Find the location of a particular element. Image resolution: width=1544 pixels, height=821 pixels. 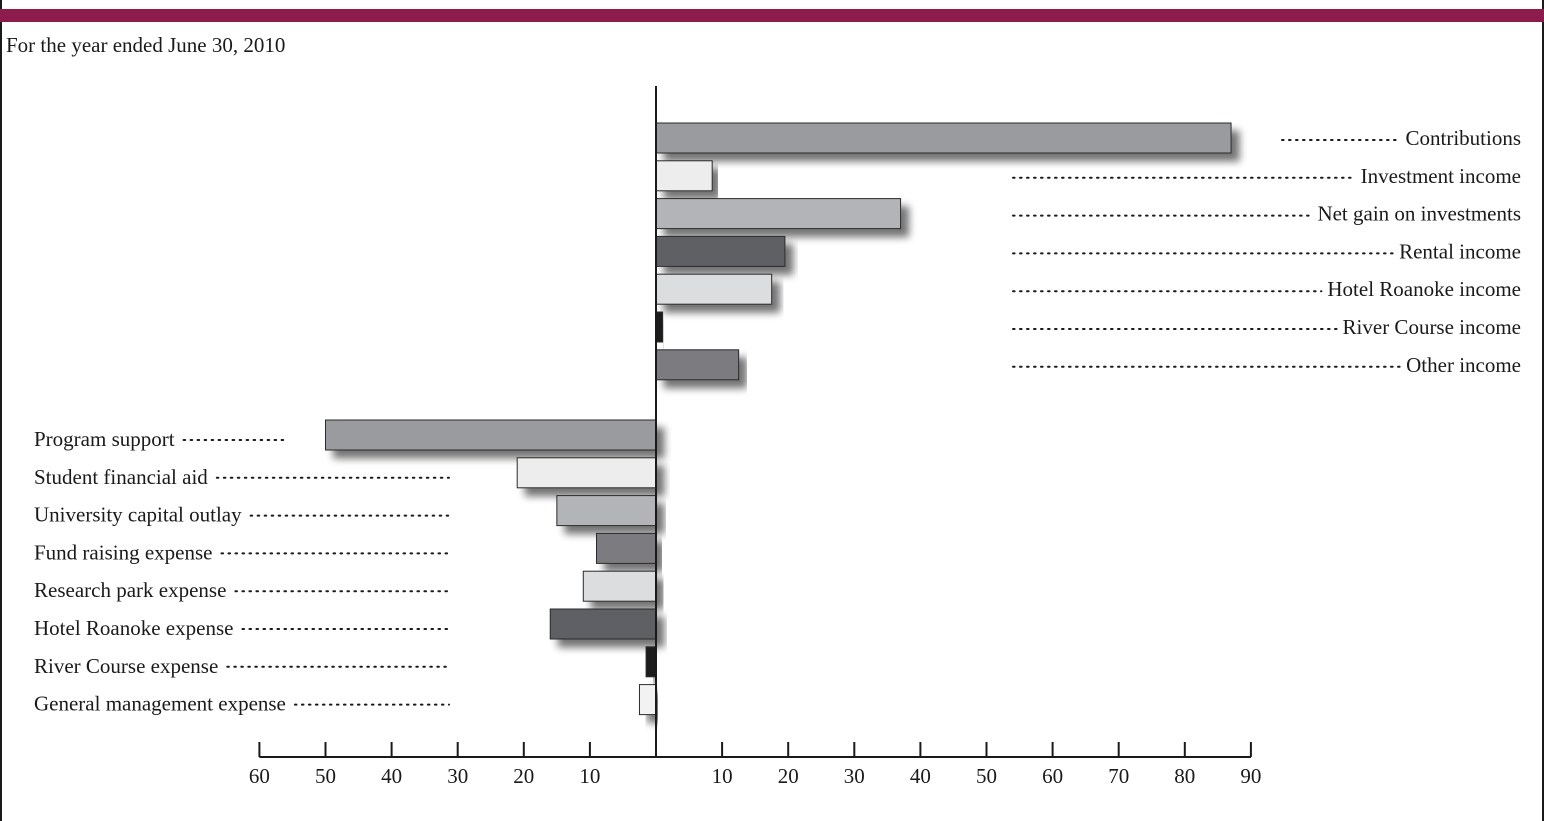

label-other-income: Other income is located at coordinates (1463, 365).